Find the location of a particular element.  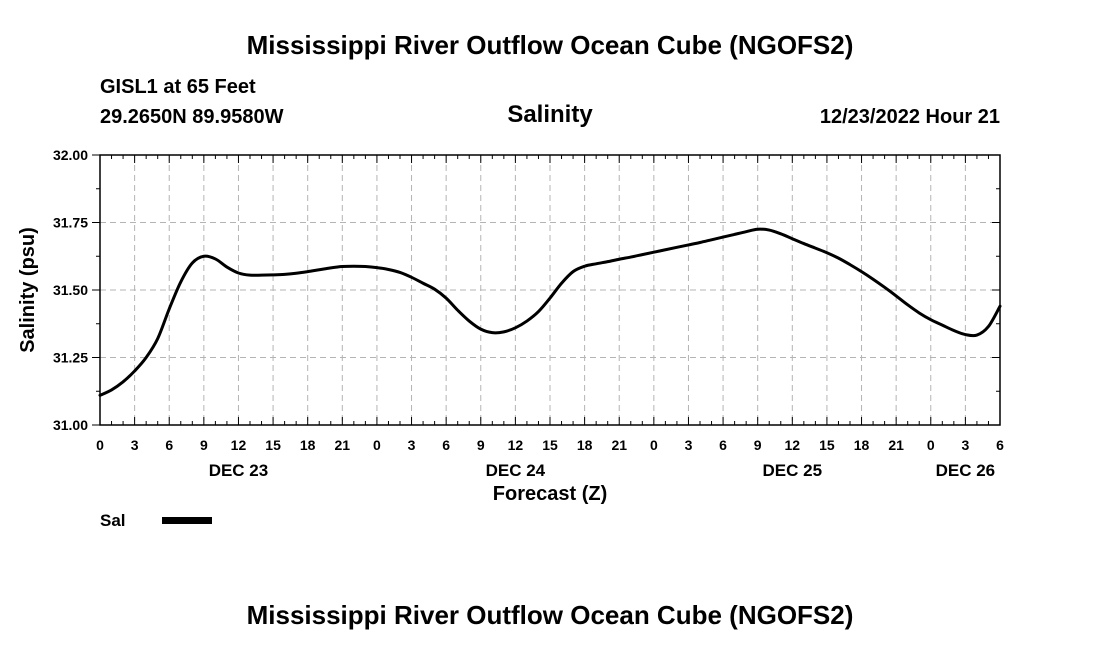

x-tick-labels: 0 3 6 9 12 15 18 21 0 3 6 9 12 15 18 21 0 3 6 9 12 15 18 21 0 3 6 is located at coordinates (550, 445).